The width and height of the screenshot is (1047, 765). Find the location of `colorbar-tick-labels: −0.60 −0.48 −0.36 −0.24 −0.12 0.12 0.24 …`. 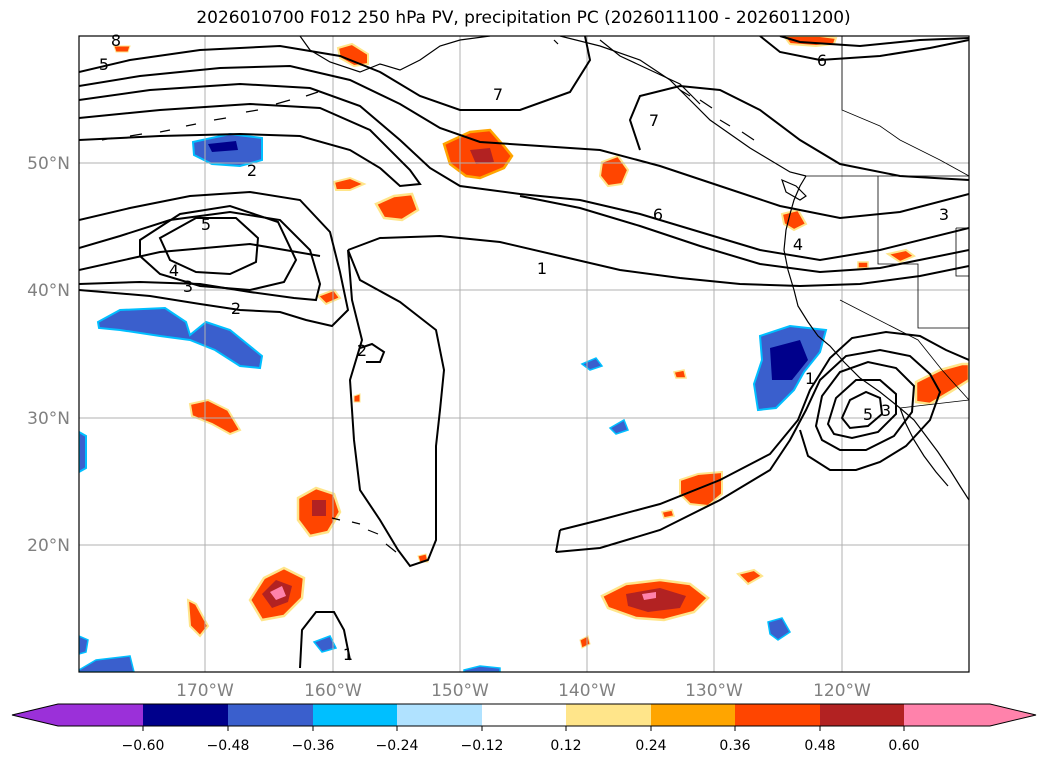

colorbar-tick-labels: −0.60 −0.48 −0.36 −0.24 −0.12 0.12 0.24 … is located at coordinates (521, 746).